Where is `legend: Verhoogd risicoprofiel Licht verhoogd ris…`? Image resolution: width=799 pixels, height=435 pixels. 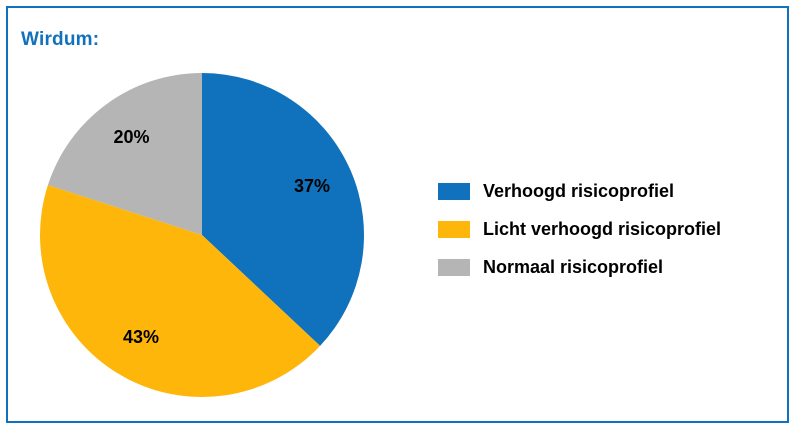
legend: Verhoogd risicoprofiel Licht verhoogd ris… is located at coordinates (580, 239).